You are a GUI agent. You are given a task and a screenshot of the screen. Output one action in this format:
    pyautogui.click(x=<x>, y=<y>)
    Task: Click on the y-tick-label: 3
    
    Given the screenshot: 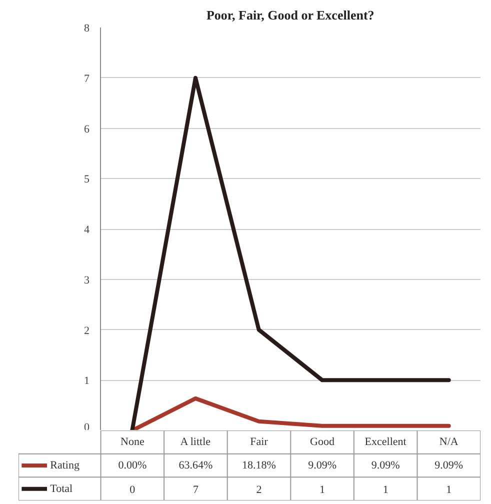 What is the action you would take?
    pyautogui.click(x=87, y=280)
    